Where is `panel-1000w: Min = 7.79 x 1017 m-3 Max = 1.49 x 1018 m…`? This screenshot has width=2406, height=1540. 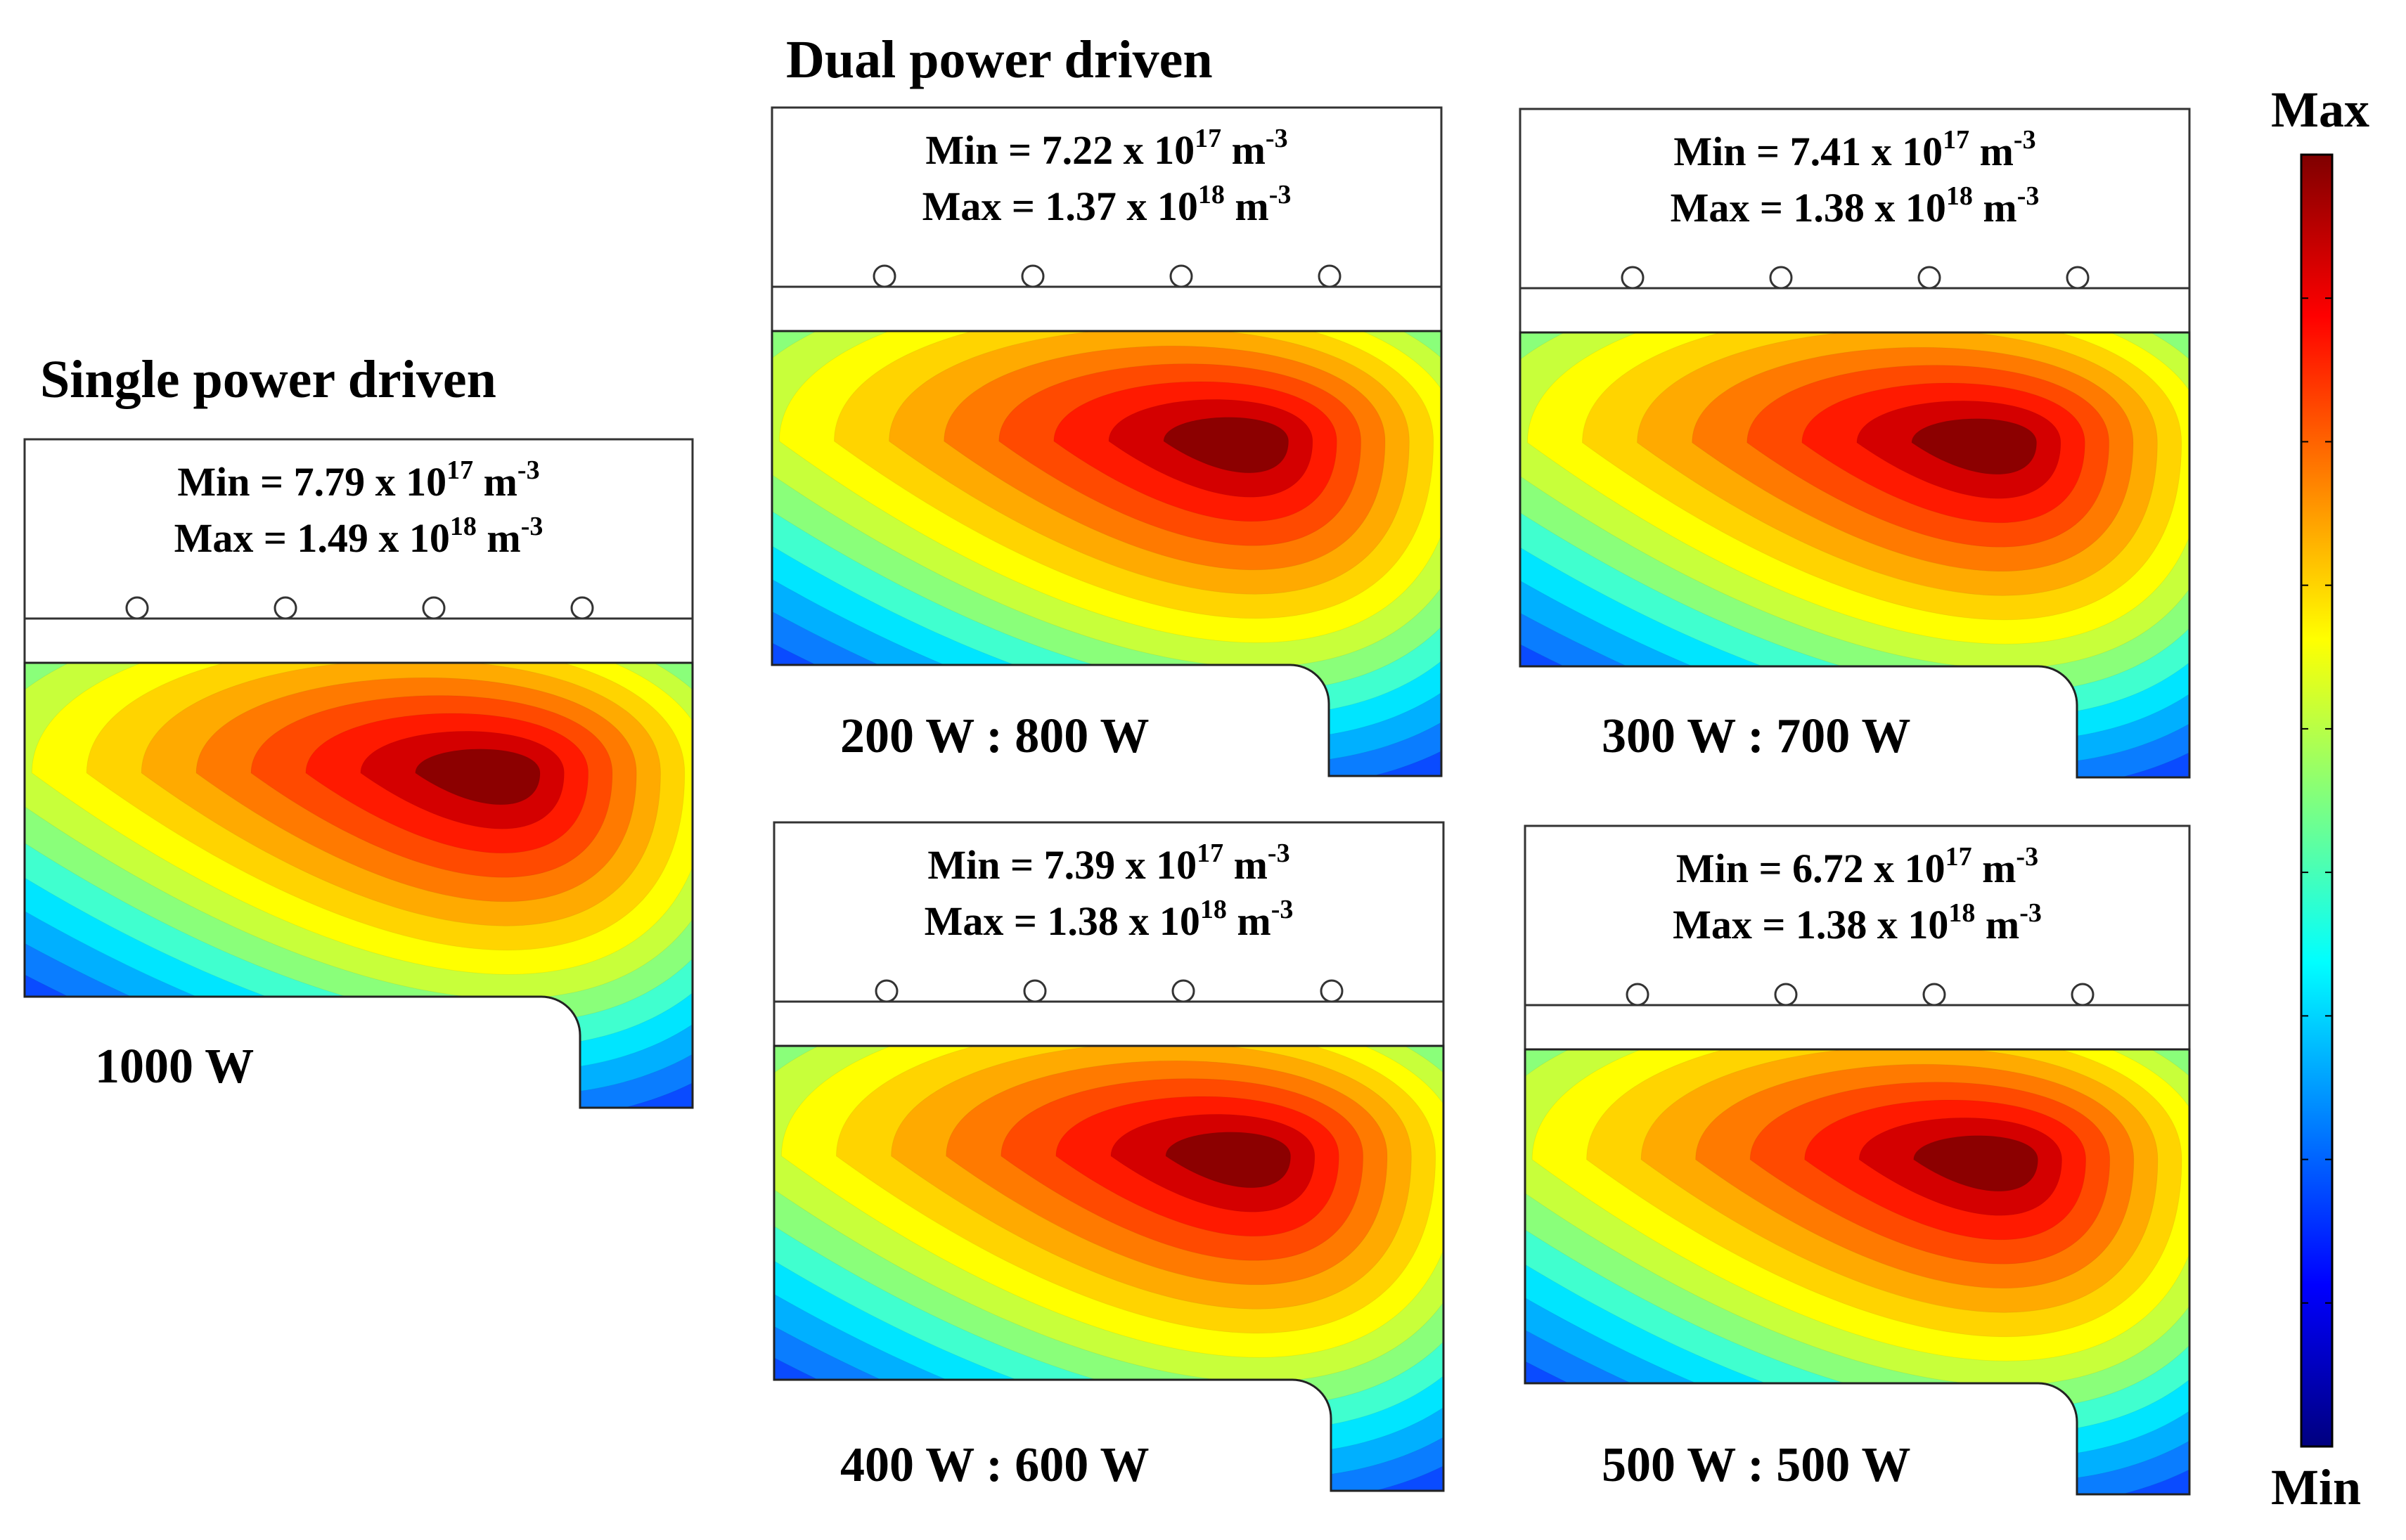 panel-1000w: Min = 7.79 x 1017 m-3 Max = 1.49 x 1018 m… is located at coordinates (359, 773).